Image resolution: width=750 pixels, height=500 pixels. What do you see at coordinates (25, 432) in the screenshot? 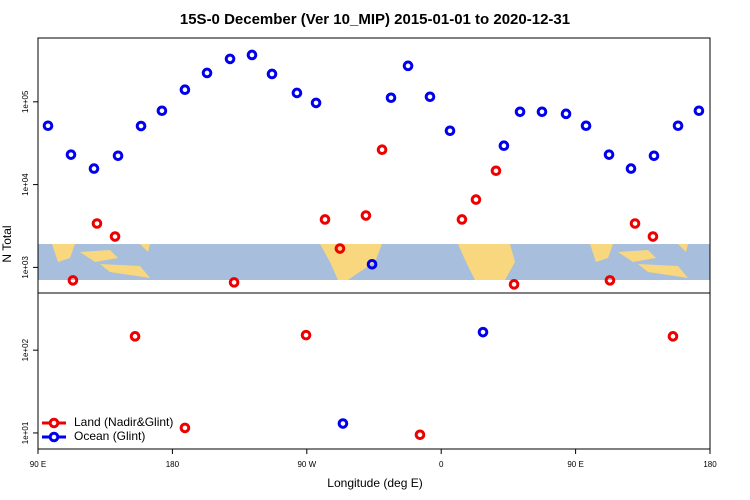
I see `y-tick-label: 1e+01` at bounding box center [25, 432].